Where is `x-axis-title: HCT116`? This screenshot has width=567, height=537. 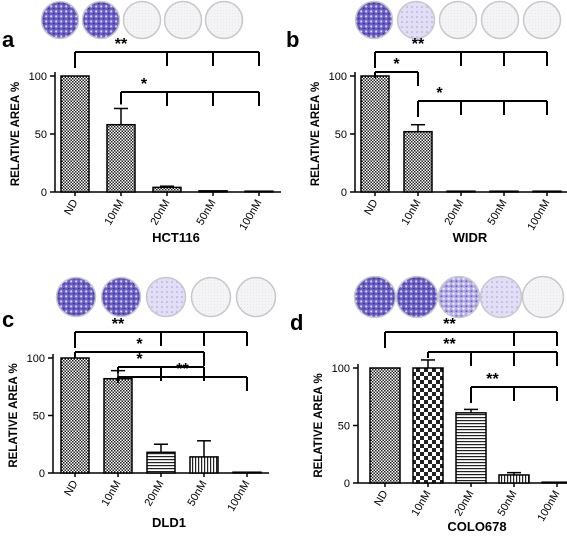
x-axis-title: HCT116 is located at coordinates (176, 237).